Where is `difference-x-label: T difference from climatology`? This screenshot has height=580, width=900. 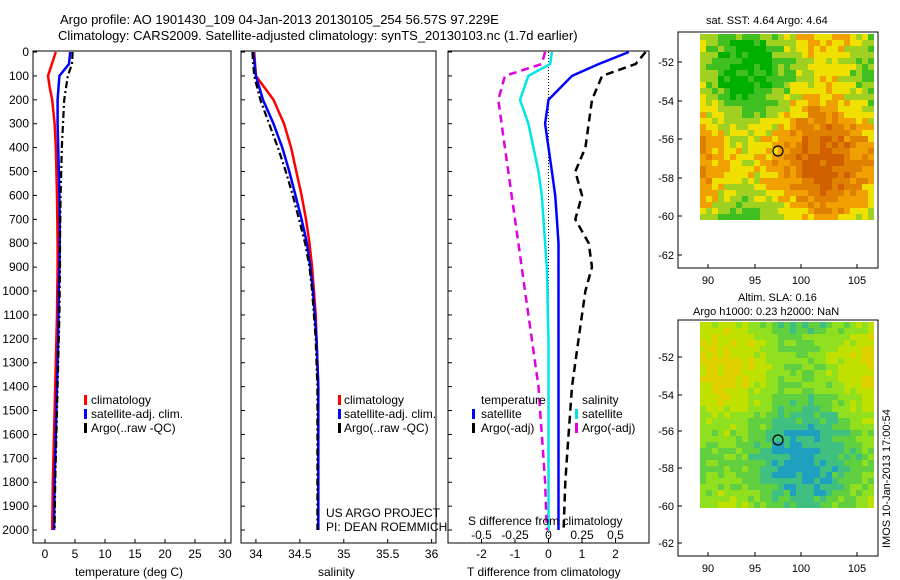
difference-x-label: T difference from climatology is located at coordinates (544, 572).